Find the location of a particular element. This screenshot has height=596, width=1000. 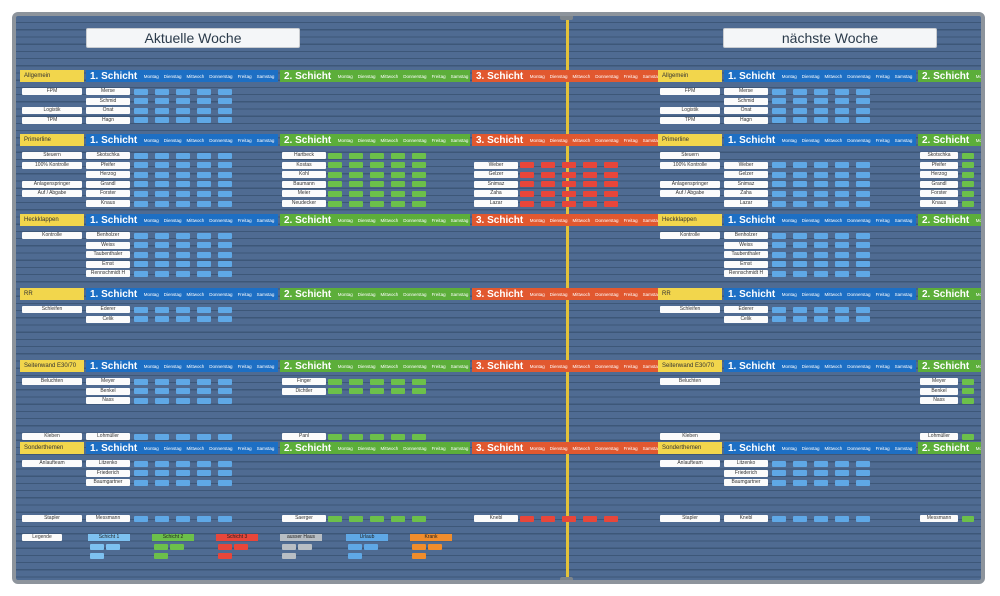

row-person-name: Merse is located at coordinates (108, 91).